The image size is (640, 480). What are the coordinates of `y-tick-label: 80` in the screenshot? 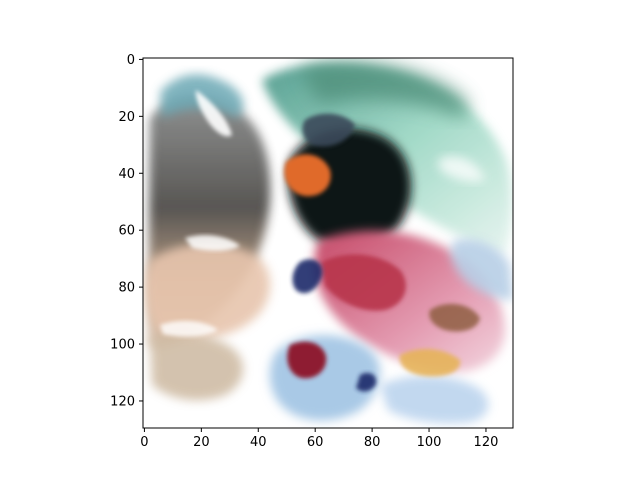 It's located at (126, 288).